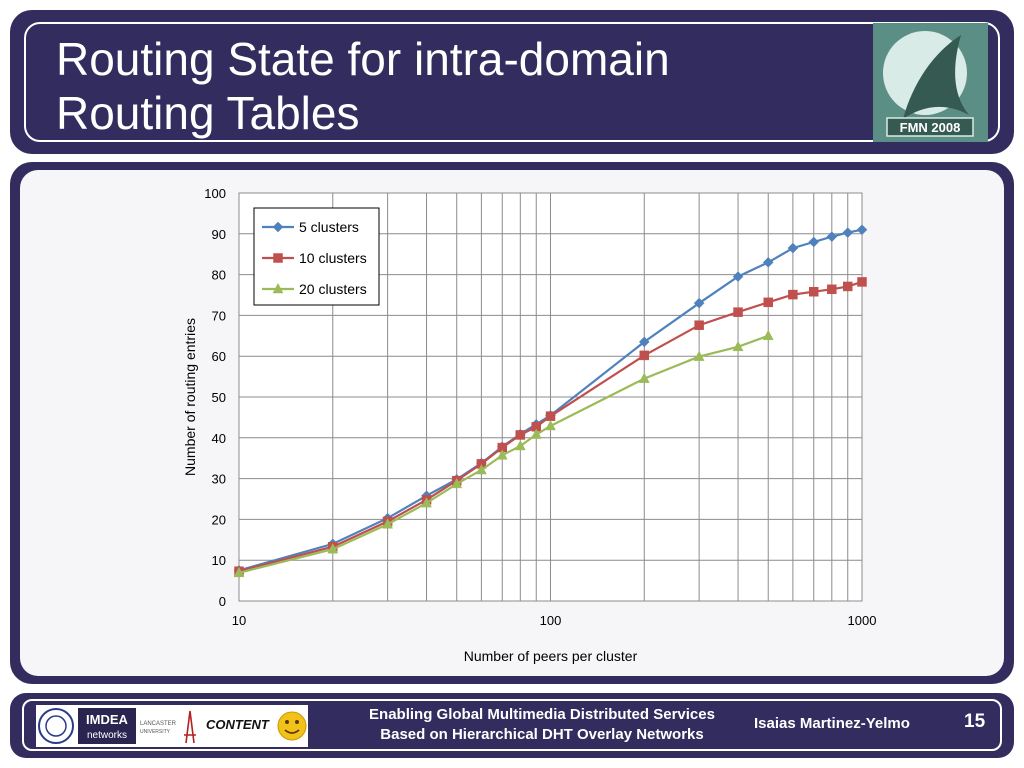 The image size is (1024, 768). I want to click on slide-title-line-1: Routing State for intra-domain, so click(363, 59).